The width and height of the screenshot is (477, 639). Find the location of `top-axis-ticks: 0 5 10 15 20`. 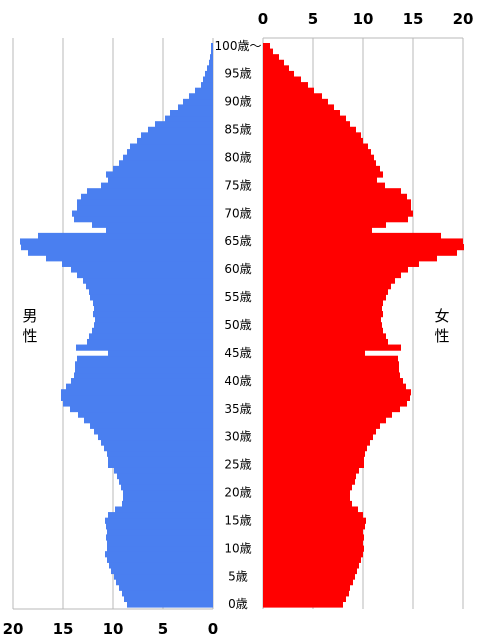

top-axis-ticks: 0 5 10 15 20 is located at coordinates (366, 19).